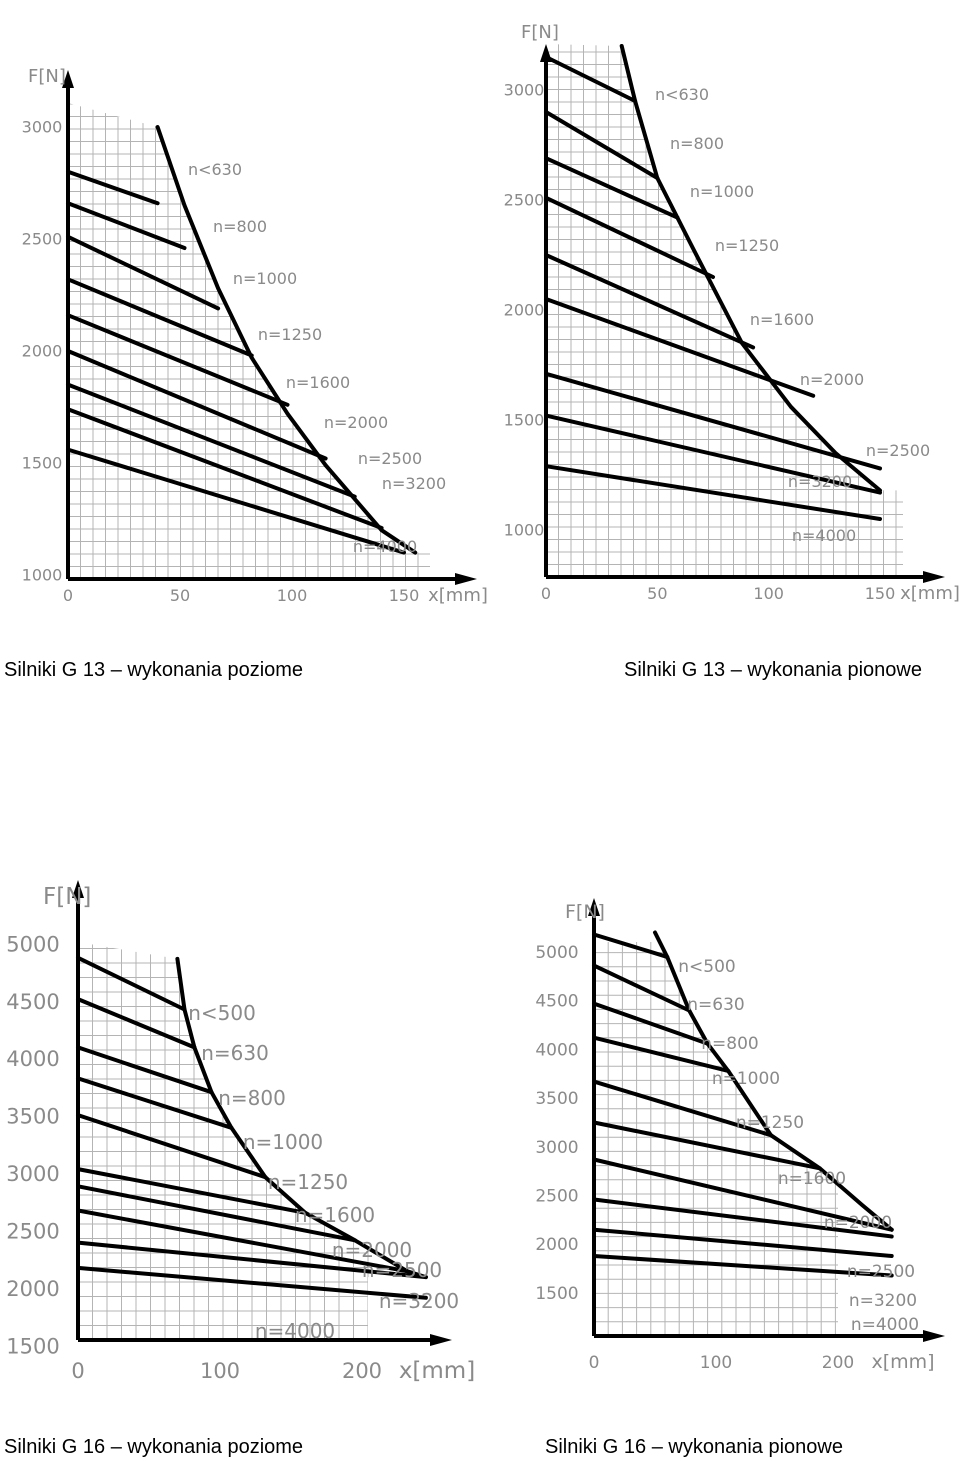 The height and width of the screenshot is (1461, 960). I want to click on grid, so click(249, 341).